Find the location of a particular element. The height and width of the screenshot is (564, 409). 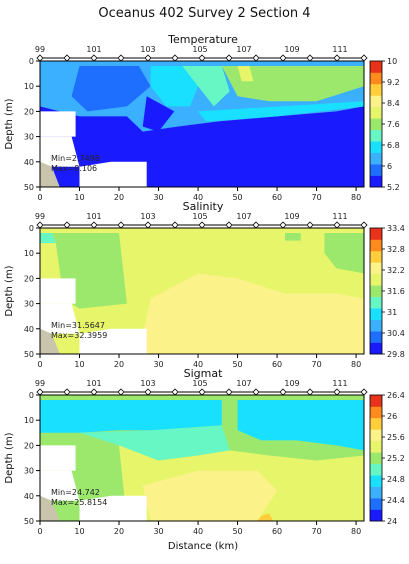

x-axis-label: Distance (km) is located at coordinates (203, 546).